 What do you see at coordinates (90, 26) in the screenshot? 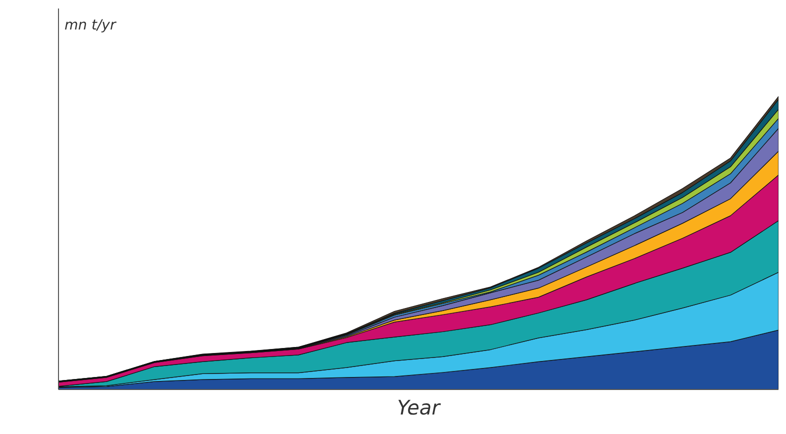
I see `y-axis-title: mn t/yr` at bounding box center [90, 26].